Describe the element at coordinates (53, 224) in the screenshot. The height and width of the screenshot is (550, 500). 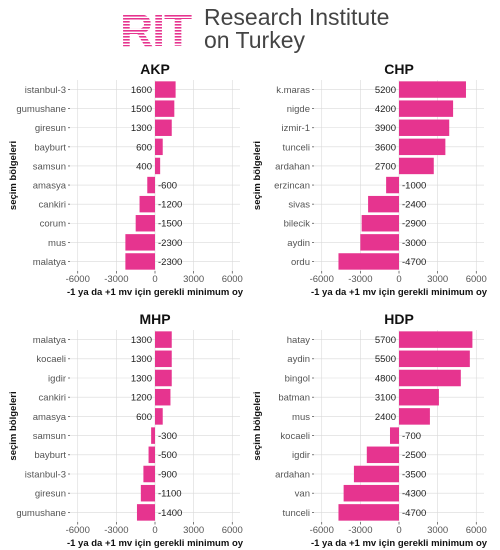
I see `category-label: corum` at that location.